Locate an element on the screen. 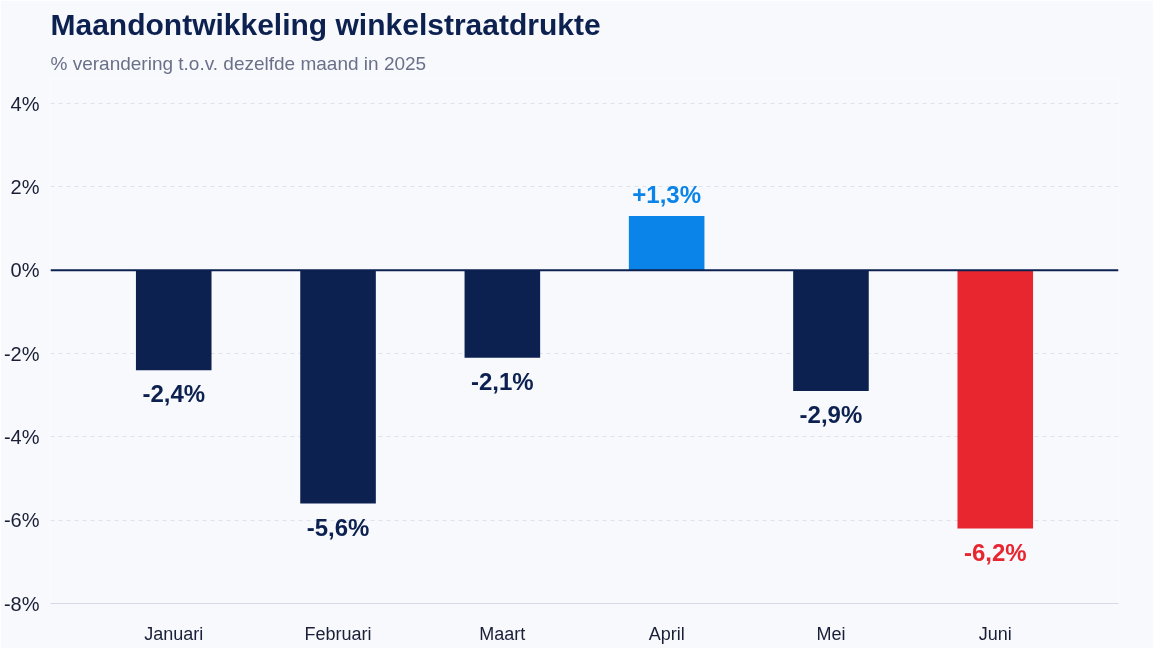  x-tick-label: Maart is located at coordinates (502, 633).